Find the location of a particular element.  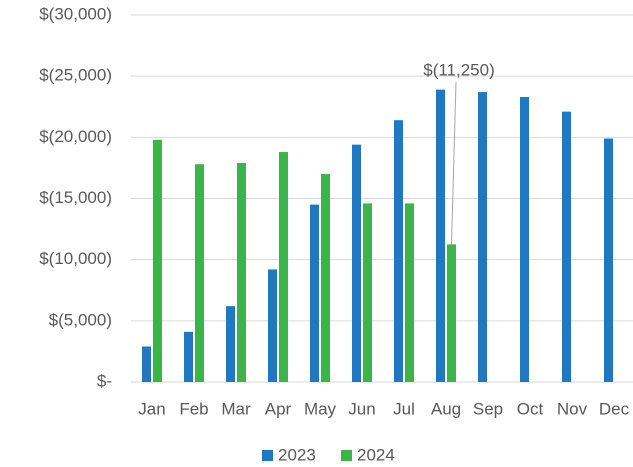

y-tick-label: $(30,000) is located at coordinates (75, 13).